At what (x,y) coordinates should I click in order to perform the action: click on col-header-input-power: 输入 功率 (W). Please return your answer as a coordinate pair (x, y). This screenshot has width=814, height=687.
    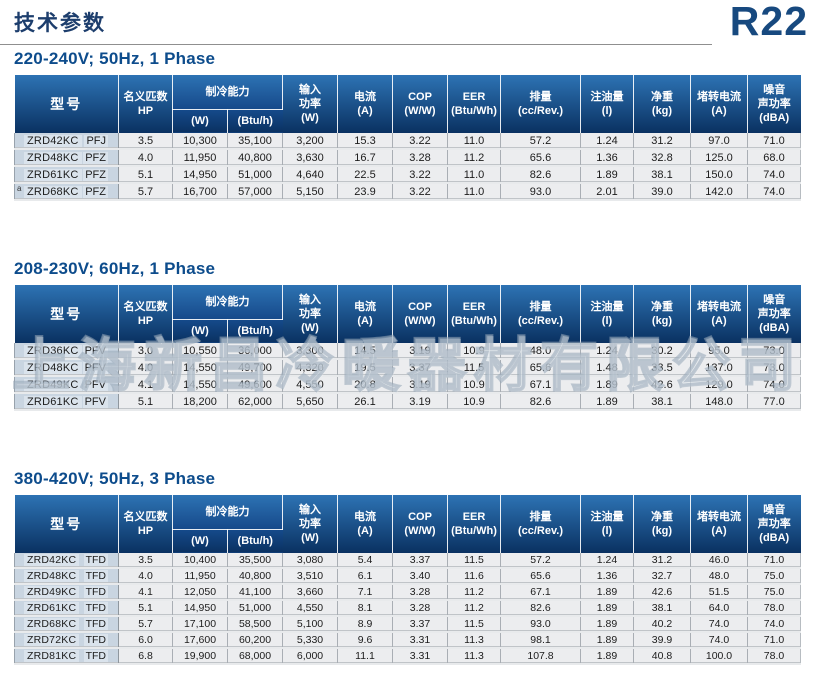
    Looking at the image, I should click on (310, 524).